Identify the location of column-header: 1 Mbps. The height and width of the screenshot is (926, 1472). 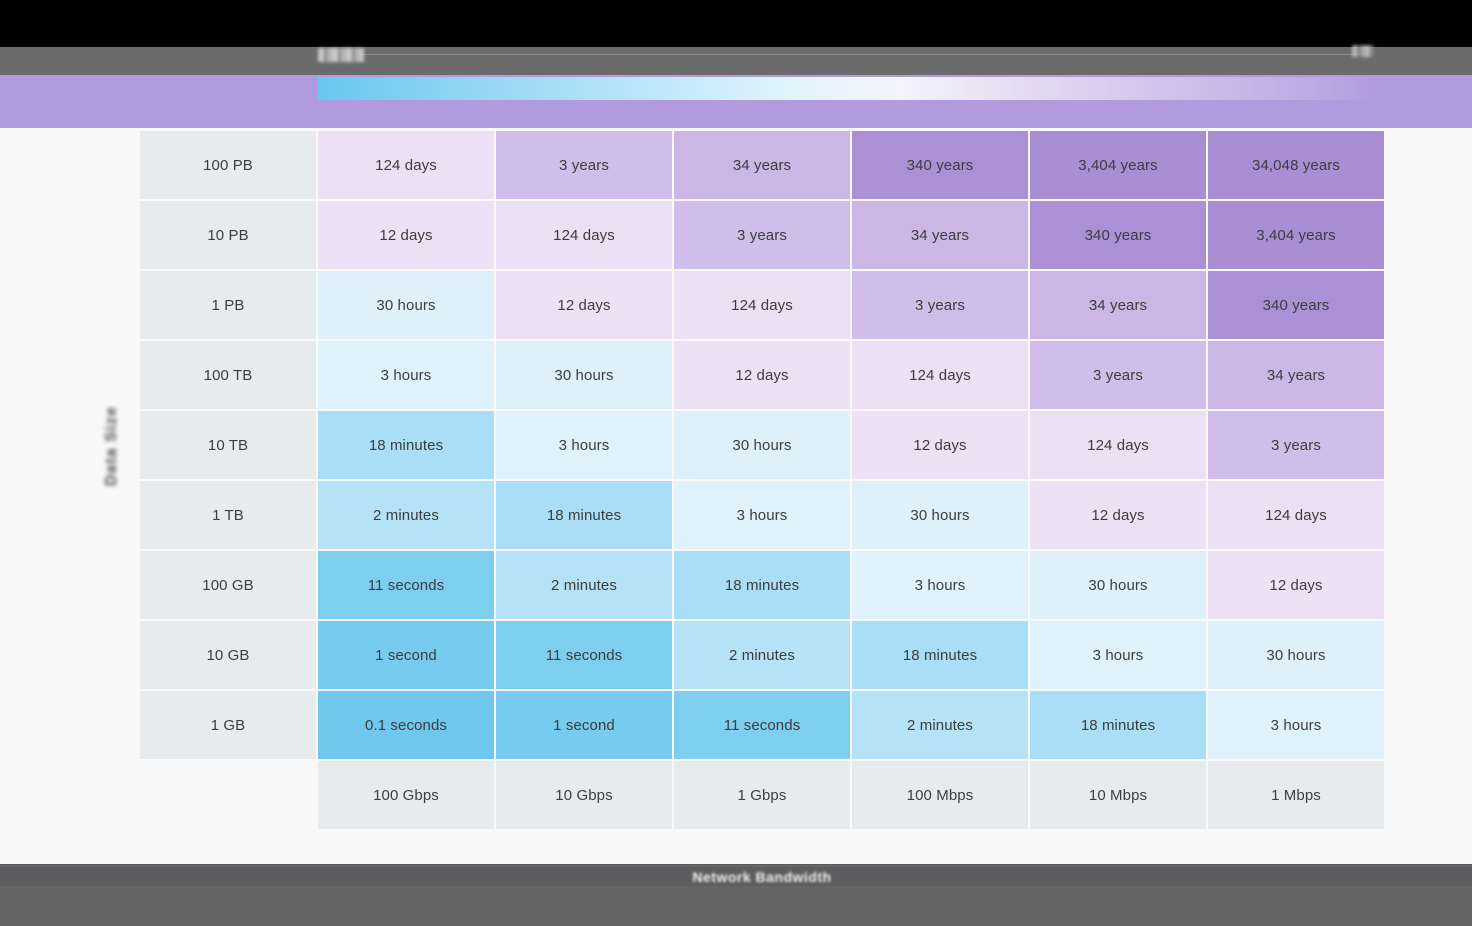
(1296, 795).